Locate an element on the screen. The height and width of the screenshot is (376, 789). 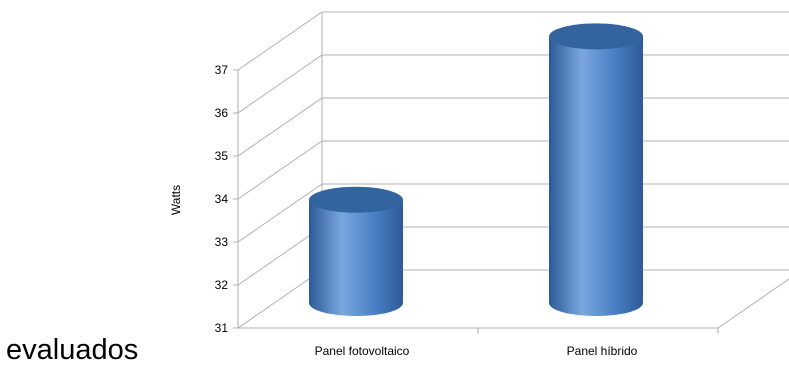
y-tick-label: 34 is located at coordinates (222, 199).